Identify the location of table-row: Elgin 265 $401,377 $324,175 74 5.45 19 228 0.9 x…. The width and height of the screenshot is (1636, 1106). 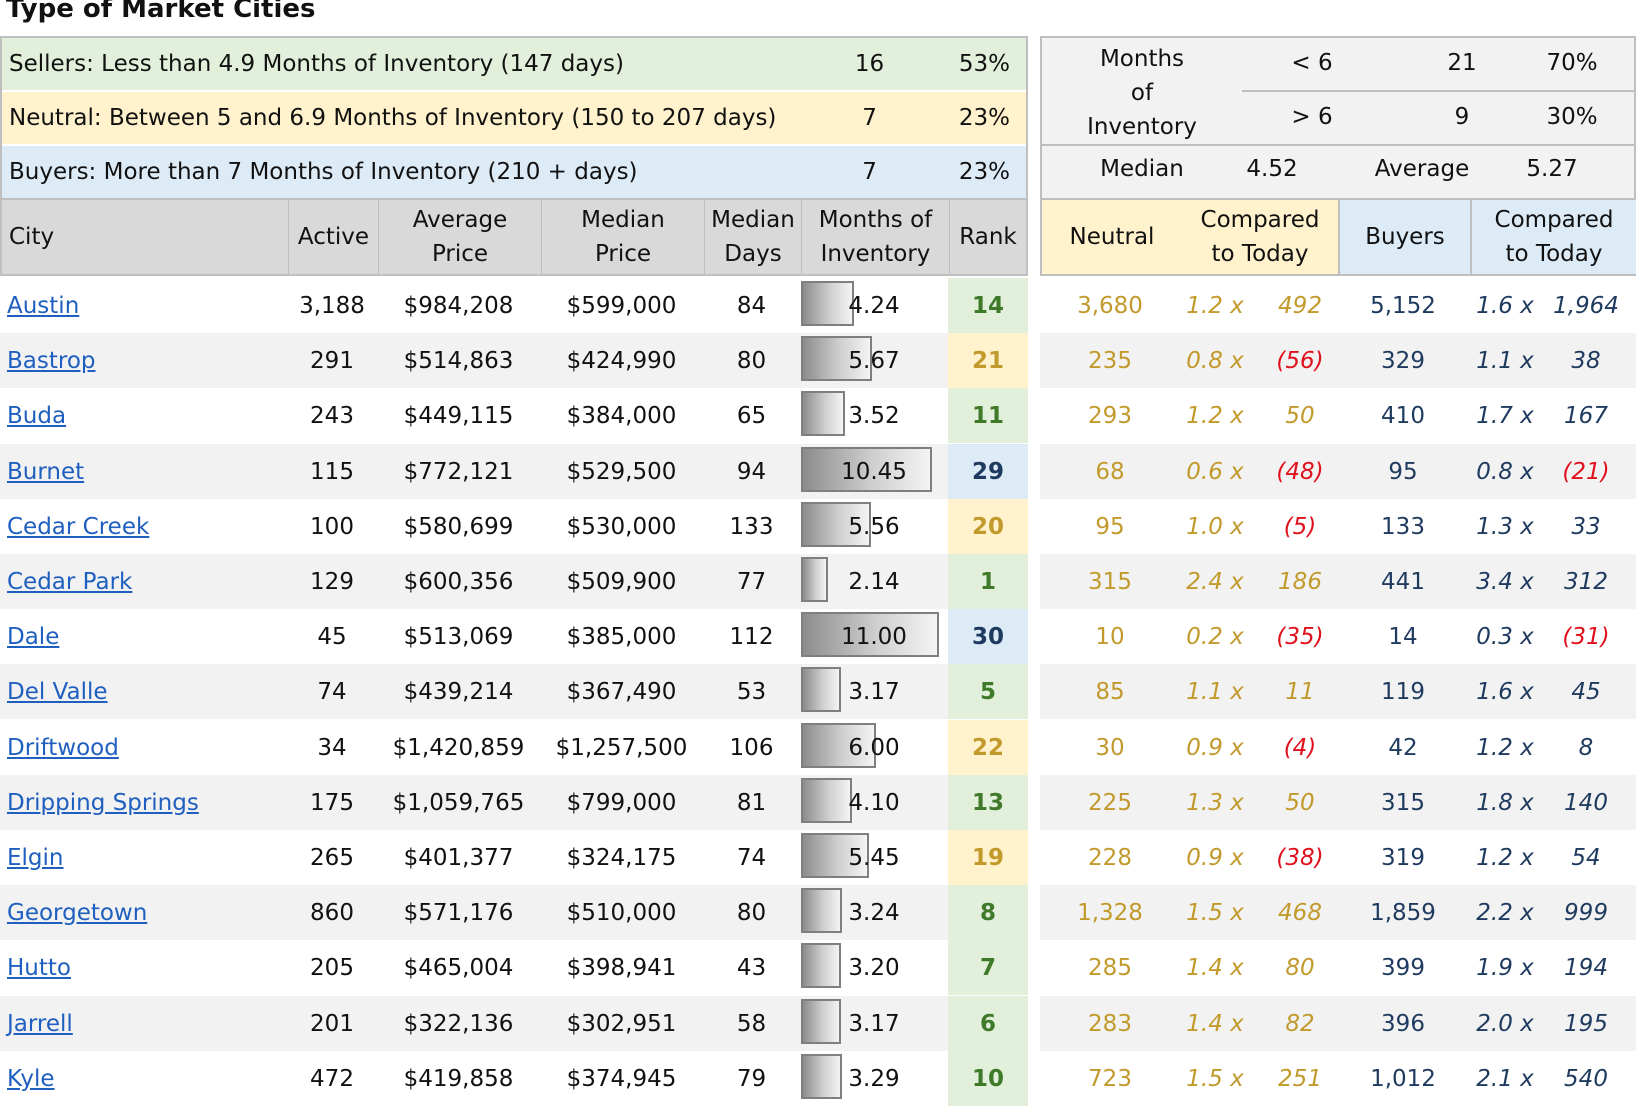
(818, 857).